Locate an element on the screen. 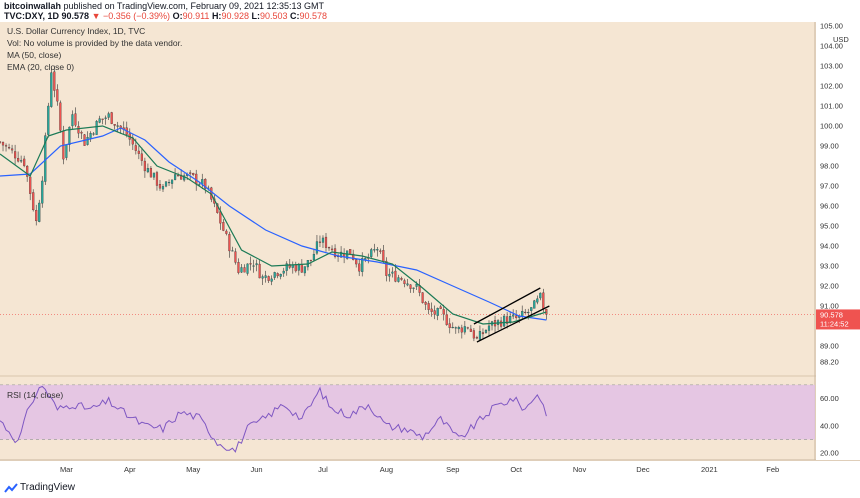  rsi-label: RSI (14, close) is located at coordinates (35, 395).